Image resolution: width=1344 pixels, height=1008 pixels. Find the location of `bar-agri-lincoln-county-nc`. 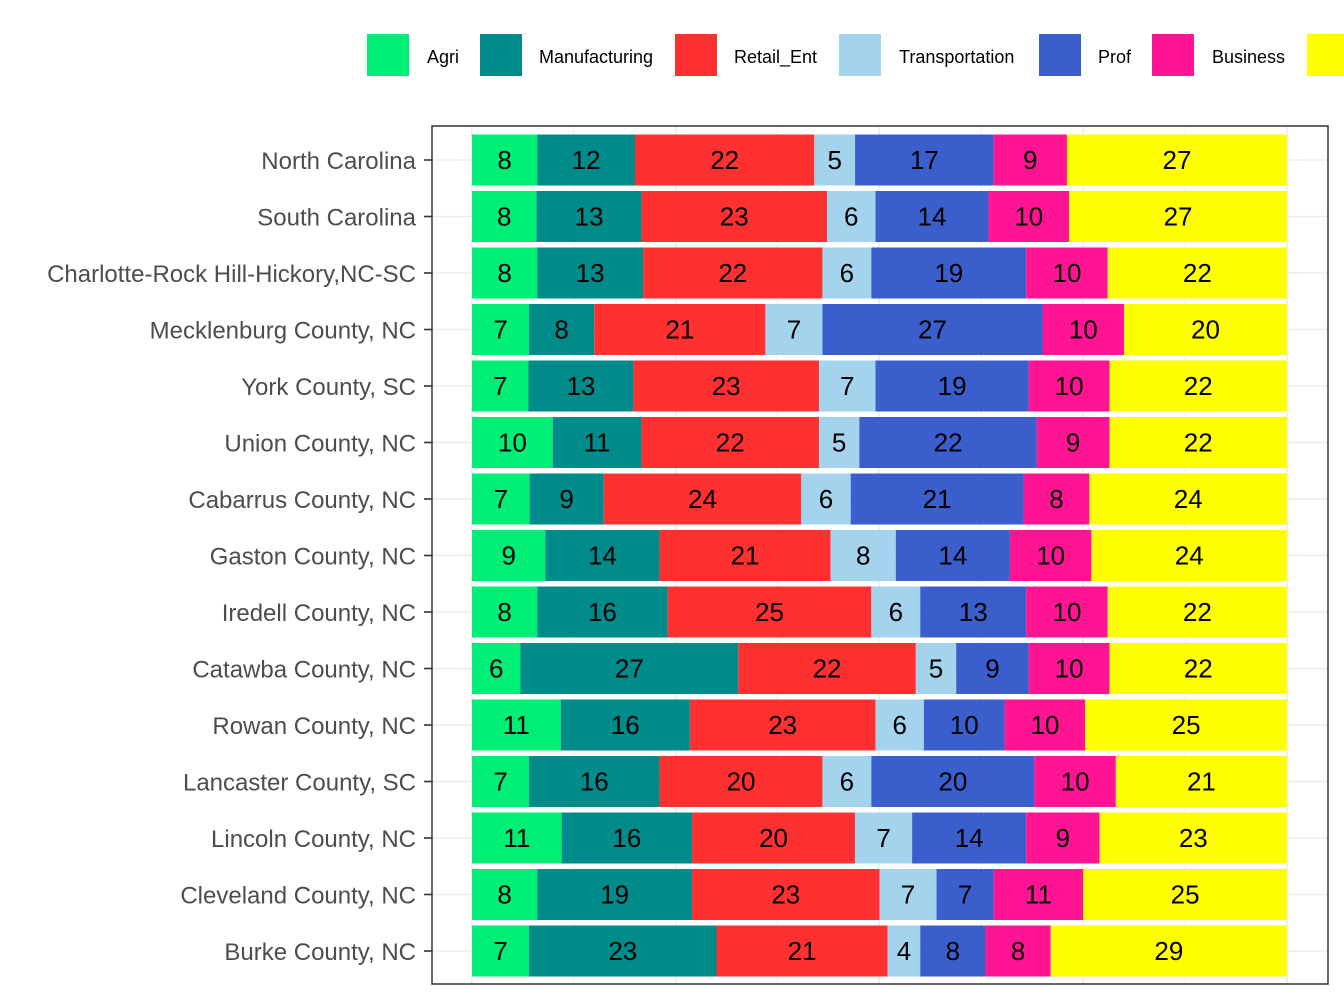

bar-agri-lincoln-county-nc is located at coordinates (517, 838).